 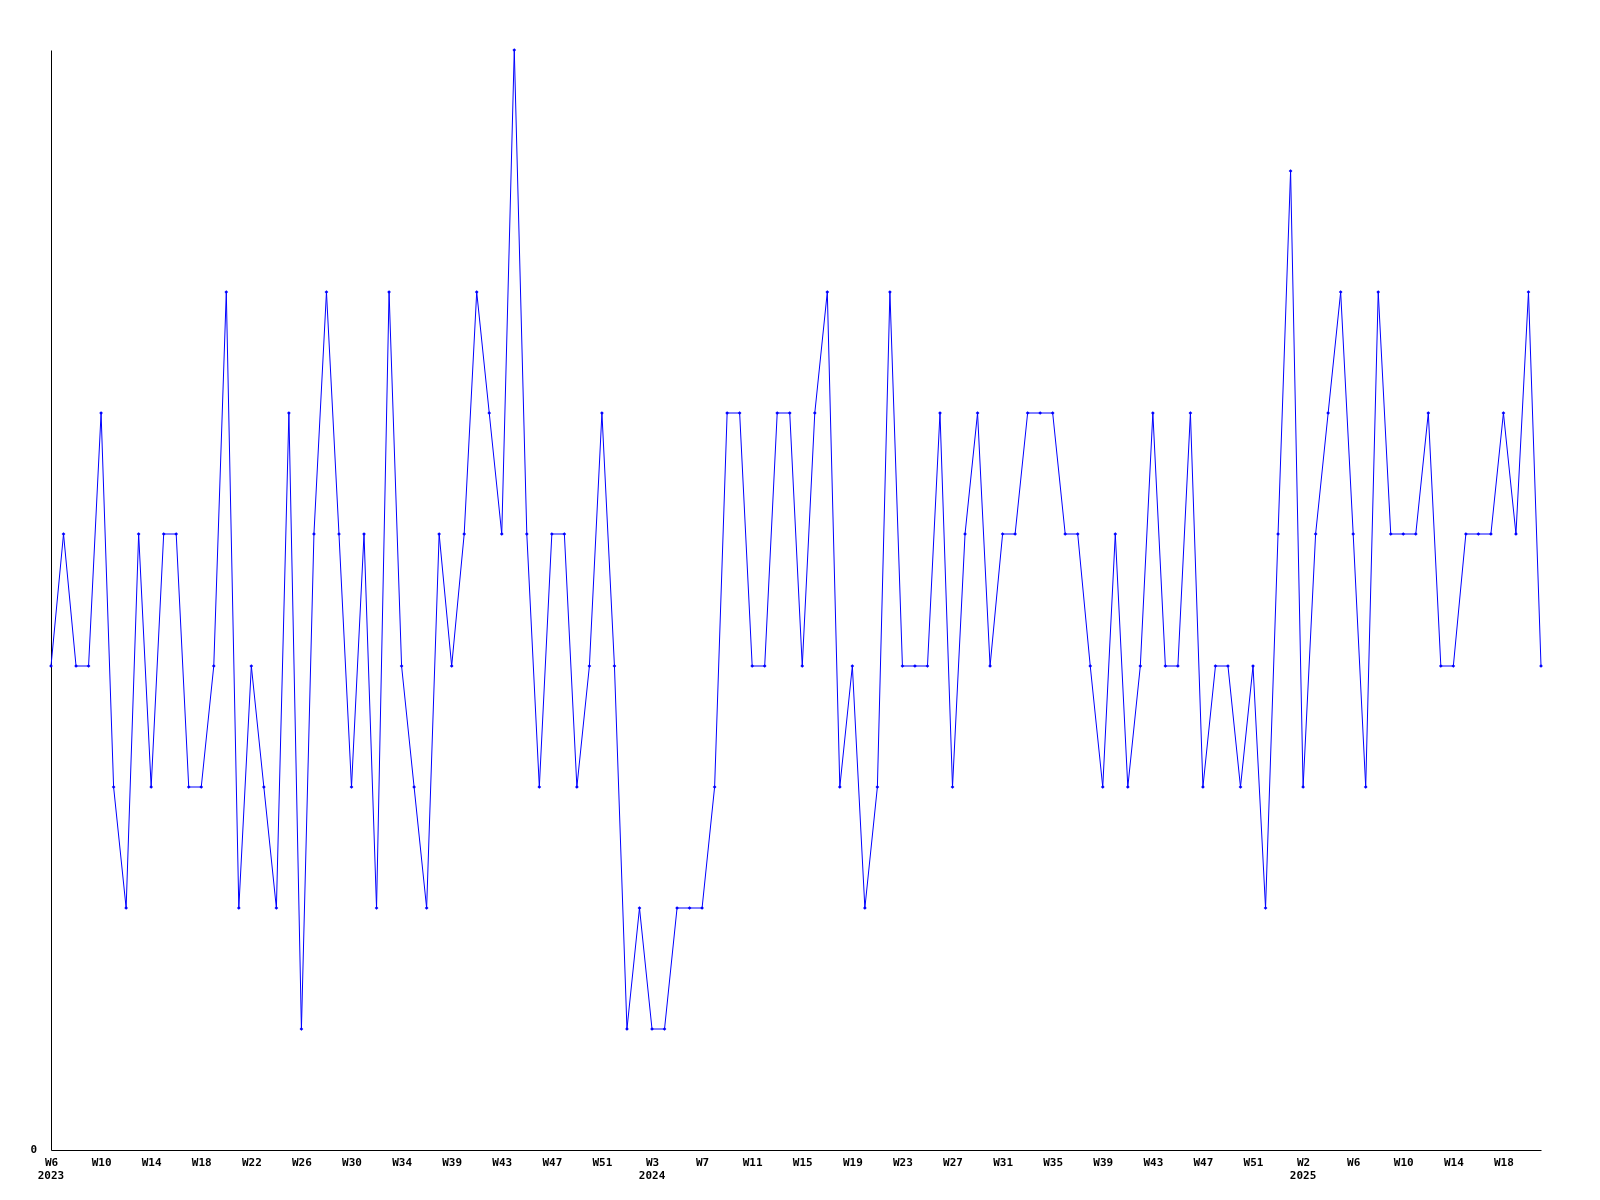 What do you see at coordinates (1003, 1162) in the screenshot?
I see `x-tick-label: W31` at bounding box center [1003, 1162].